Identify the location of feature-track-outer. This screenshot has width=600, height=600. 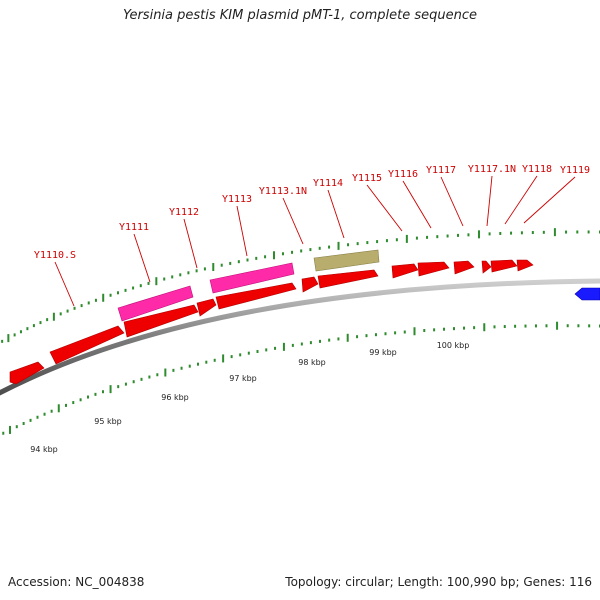
(248, 285).